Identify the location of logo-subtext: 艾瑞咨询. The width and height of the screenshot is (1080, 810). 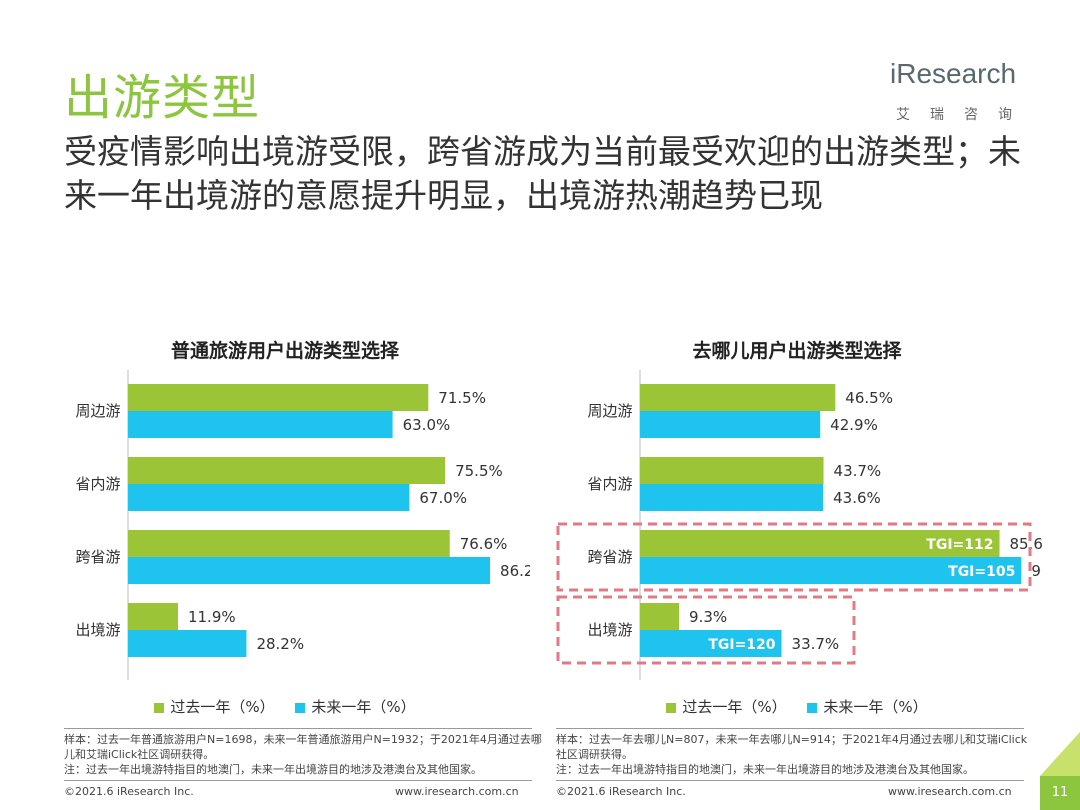
(964, 115).